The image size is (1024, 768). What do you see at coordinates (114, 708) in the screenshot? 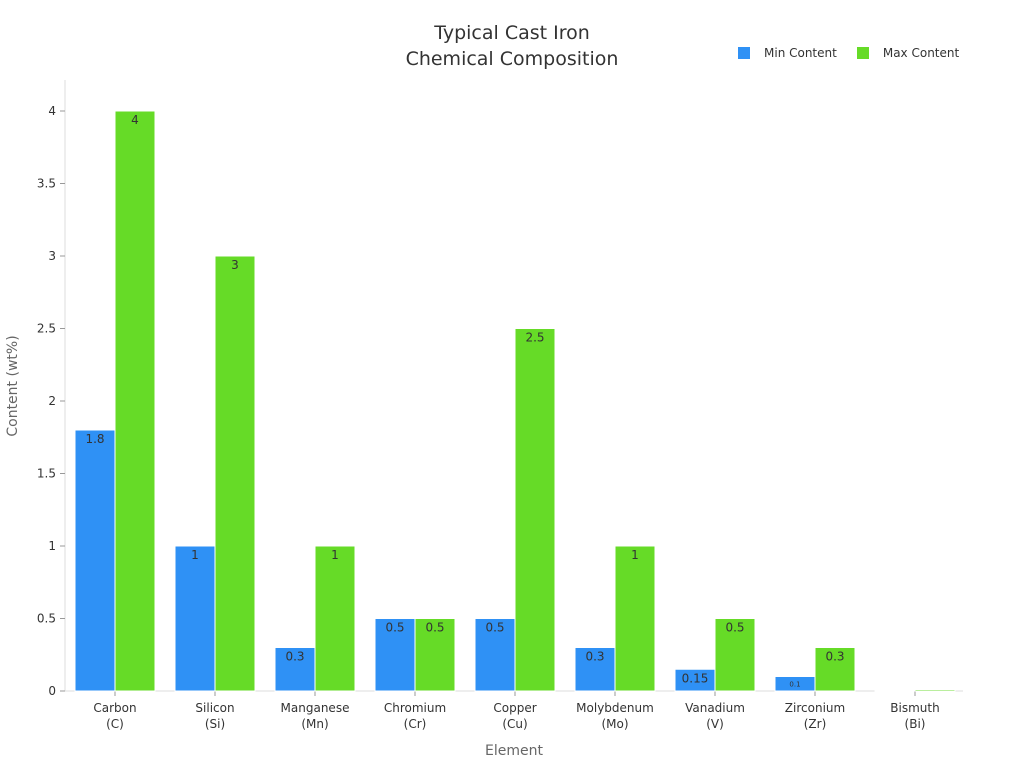
I see `x-tick-label: Carbon` at bounding box center [114, 708].